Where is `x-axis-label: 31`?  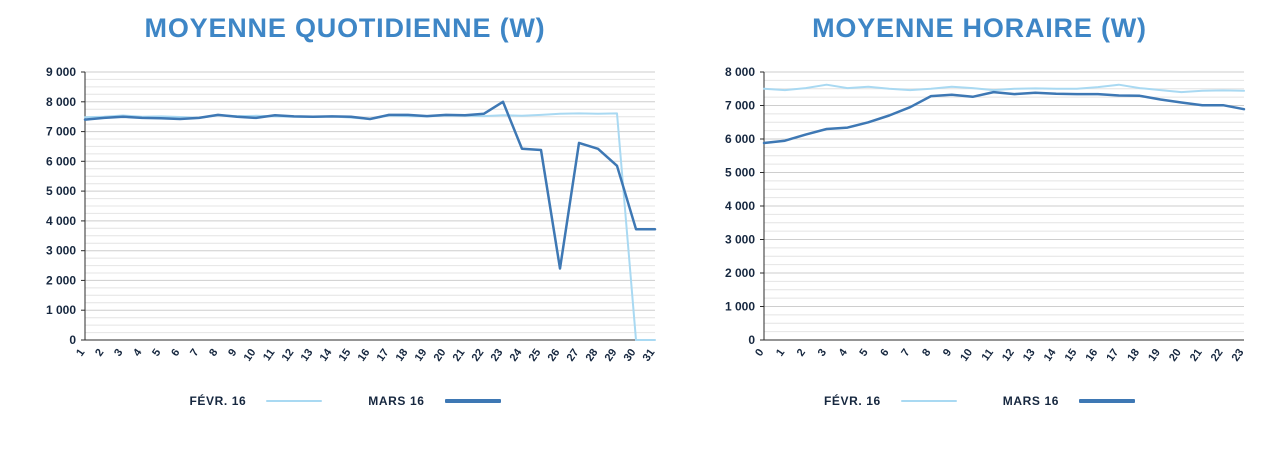 x-axis-label: 31 is located at coordinates (649, 355).